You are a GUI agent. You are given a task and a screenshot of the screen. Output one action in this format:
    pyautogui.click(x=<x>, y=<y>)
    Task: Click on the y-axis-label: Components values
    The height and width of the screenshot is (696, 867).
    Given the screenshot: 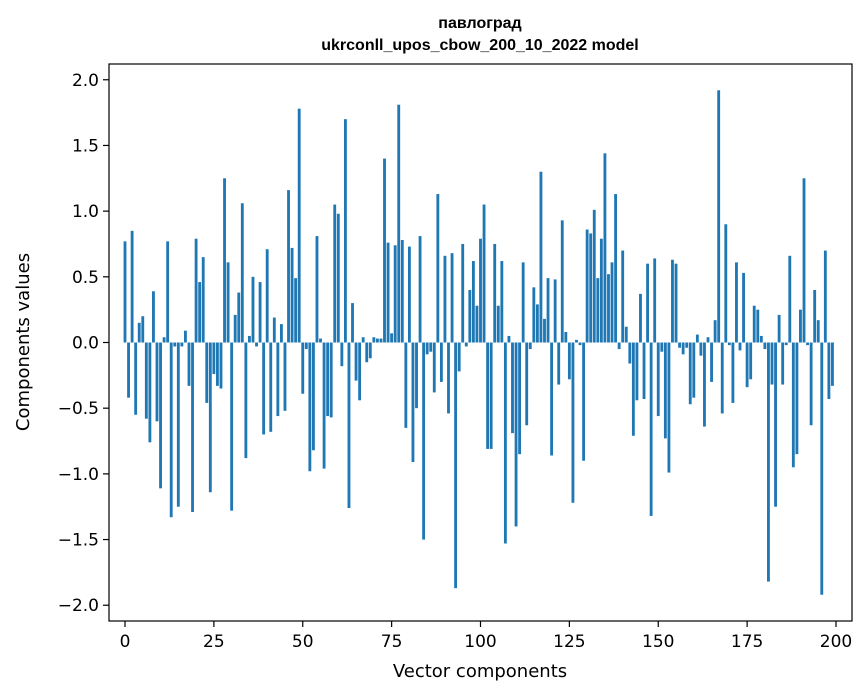 What is the action you would take?
    pyautogui.click(x=23, y=342)
    